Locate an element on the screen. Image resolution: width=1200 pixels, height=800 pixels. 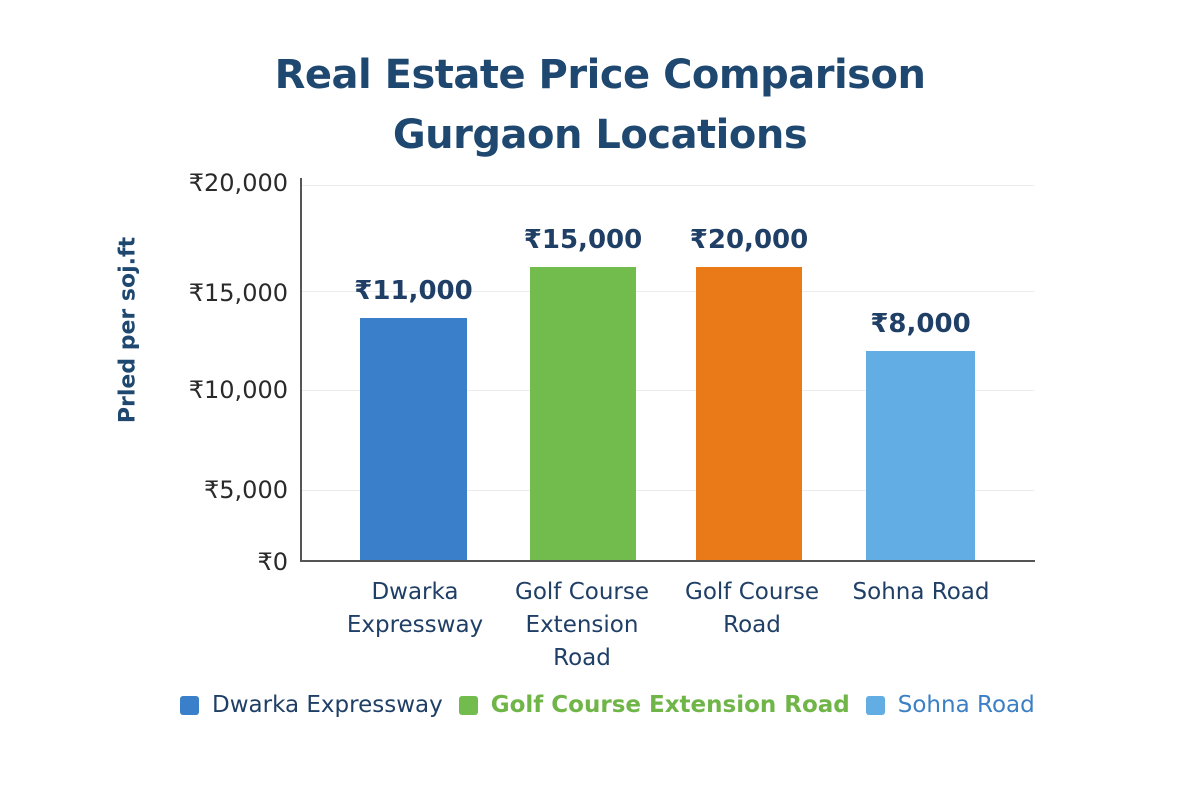
bar-golf-course-road is located at coordinates (749, 414).